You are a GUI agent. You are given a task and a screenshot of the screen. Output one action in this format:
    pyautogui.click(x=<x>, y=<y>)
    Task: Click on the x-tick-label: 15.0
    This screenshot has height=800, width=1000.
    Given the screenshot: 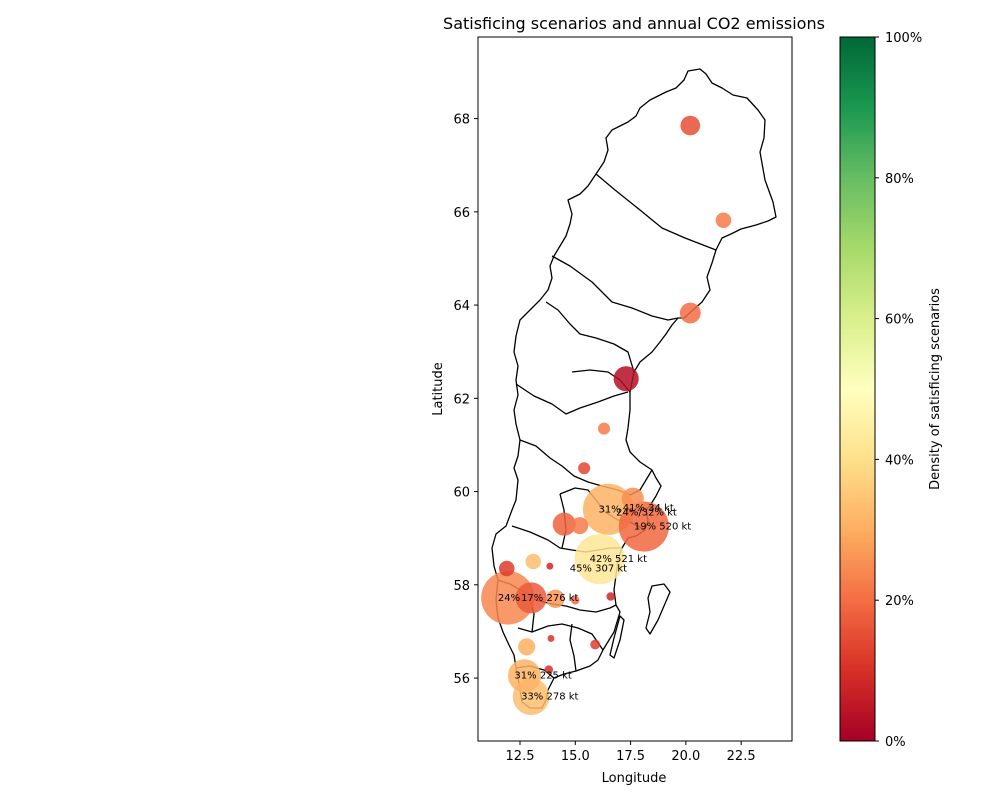 What is the action you would take?
    pyautogui.click(x=575, y=756)
    